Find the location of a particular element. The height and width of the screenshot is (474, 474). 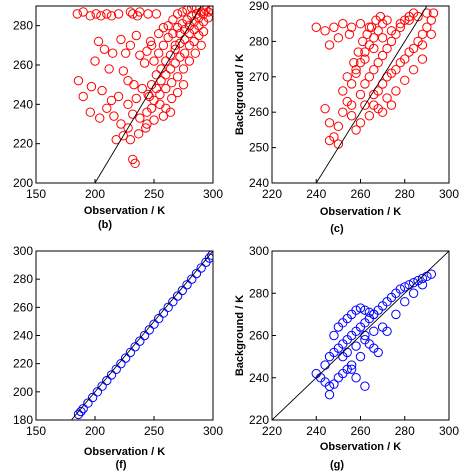

y-axis-label: Background / K is located at coordinates (240, 335).